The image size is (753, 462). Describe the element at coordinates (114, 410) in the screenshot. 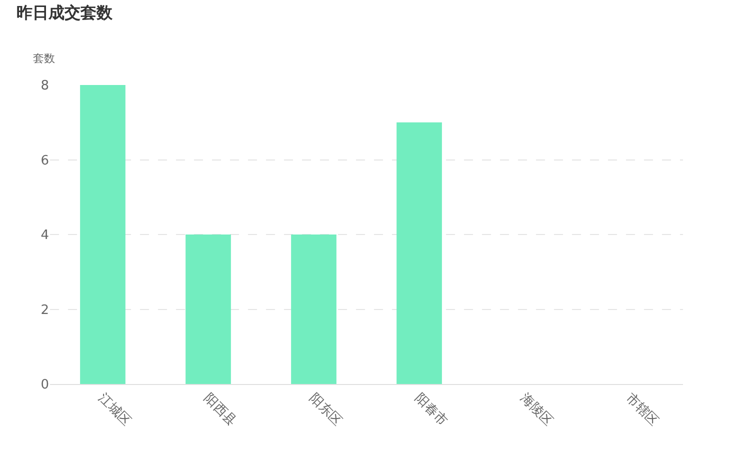

I see `x-tick-label: 江城区` at that location.